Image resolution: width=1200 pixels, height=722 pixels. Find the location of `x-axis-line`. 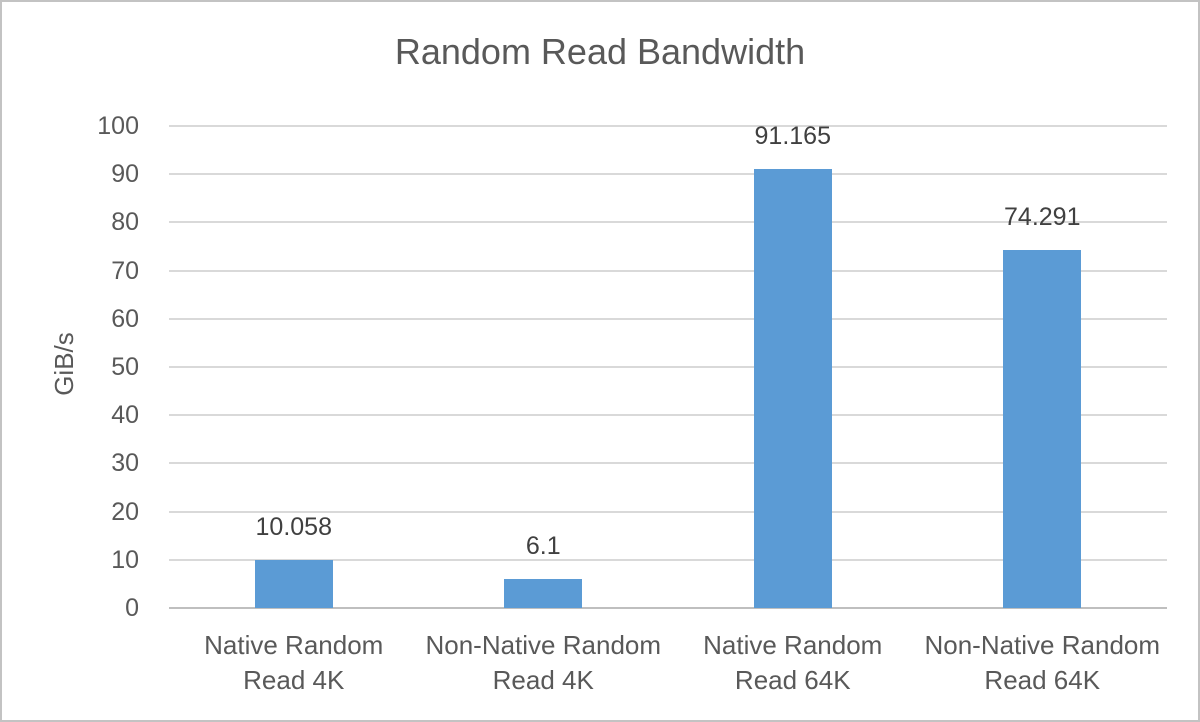

x-axis-line is located at coordinates (668, 608).